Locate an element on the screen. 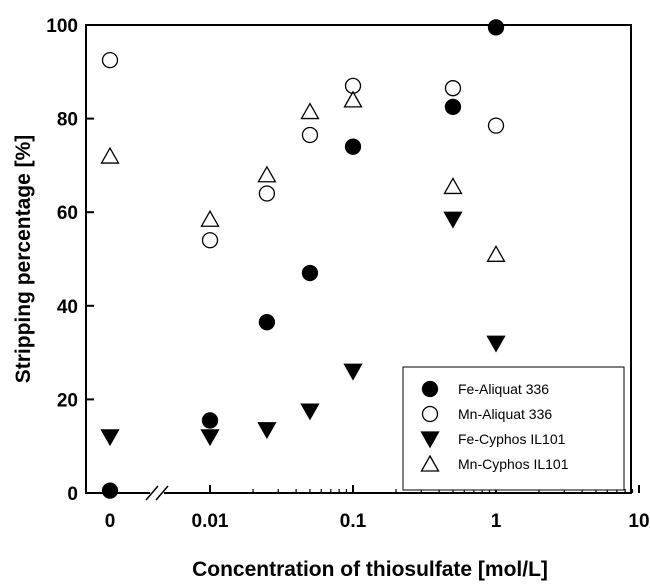 Image resolution: width=650 pixels, height=584 pixels. y-tick-label: 40 is located at coordinates (67, 307).